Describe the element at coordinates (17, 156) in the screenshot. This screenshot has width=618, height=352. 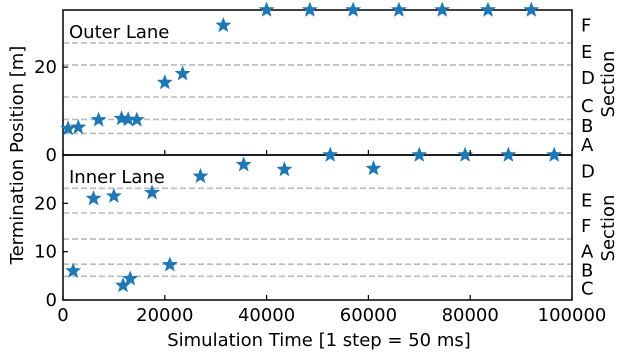
I see `y-axis-label: Termination Position [m]` at that location.